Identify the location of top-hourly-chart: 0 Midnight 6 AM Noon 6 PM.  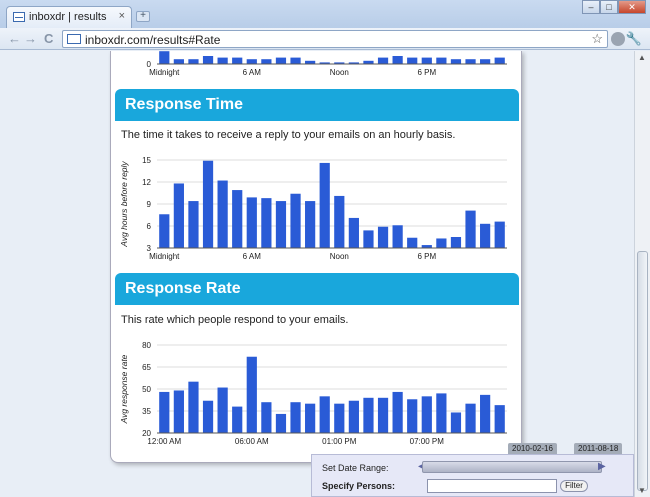
(317, 65).